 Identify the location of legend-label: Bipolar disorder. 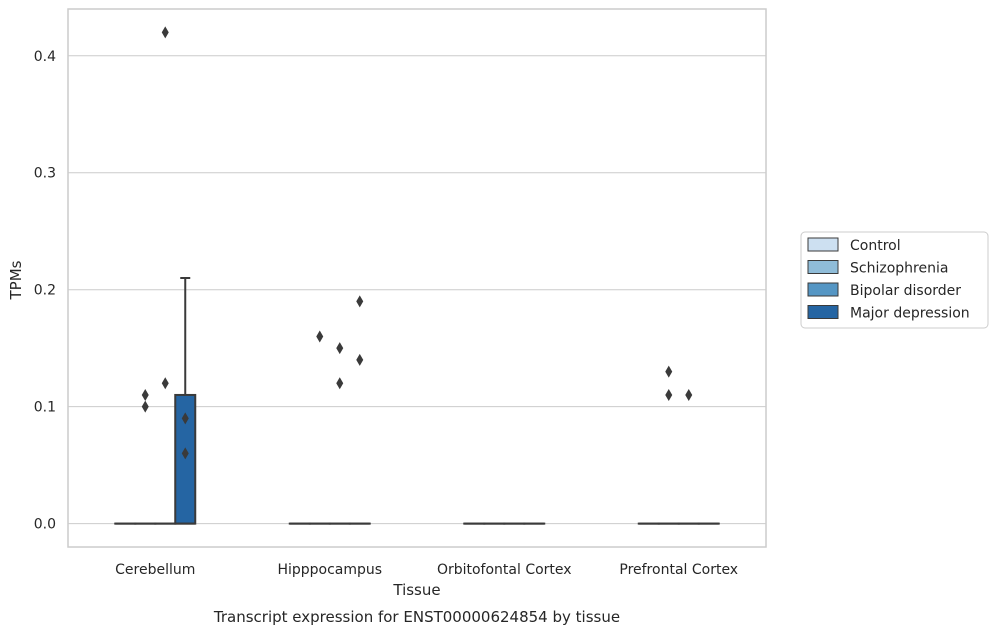
(905, 291).